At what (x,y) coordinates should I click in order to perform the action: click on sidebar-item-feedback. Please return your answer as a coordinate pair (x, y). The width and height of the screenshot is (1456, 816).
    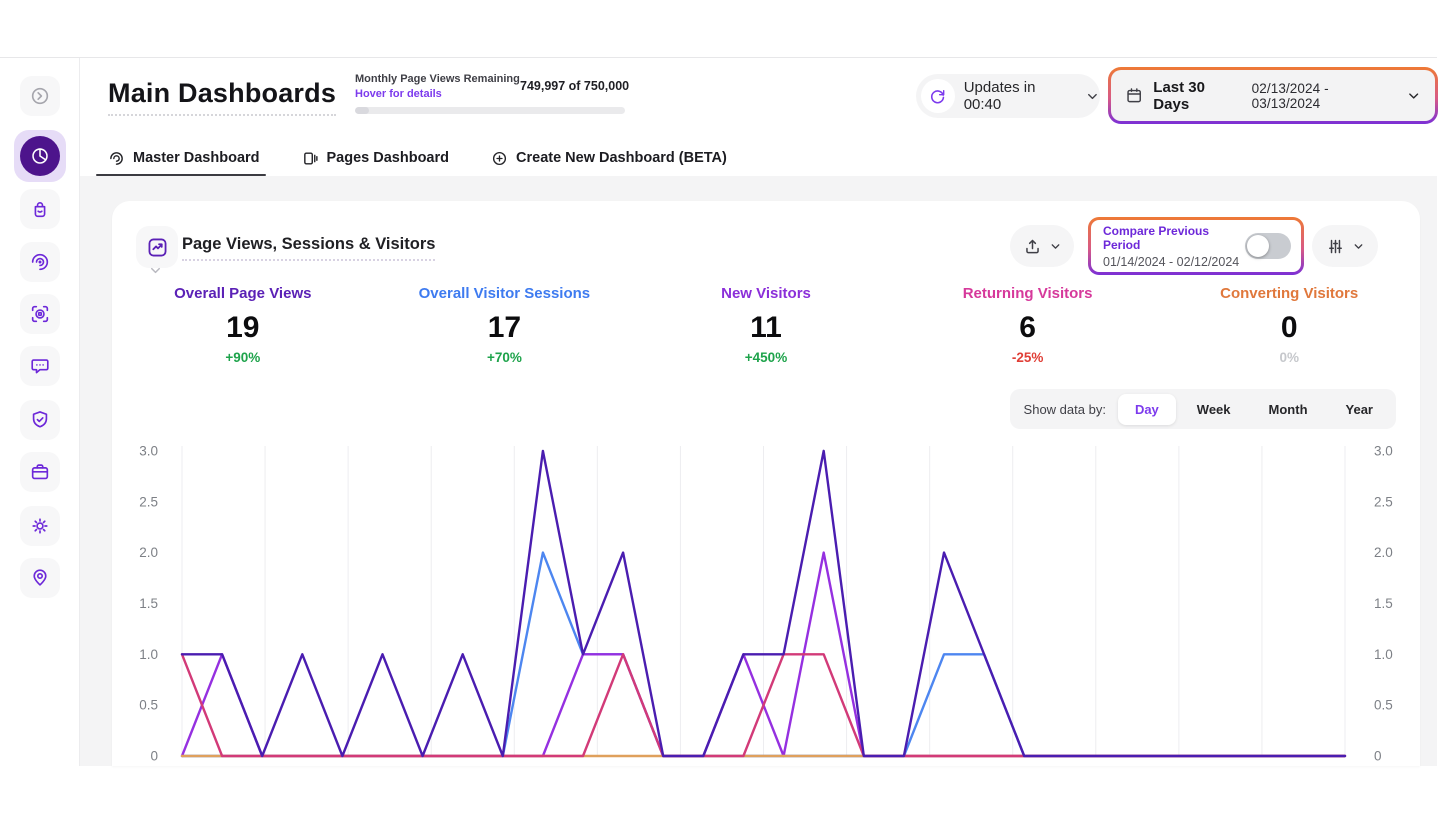
    Looking at the image, I should click on (40, 366).